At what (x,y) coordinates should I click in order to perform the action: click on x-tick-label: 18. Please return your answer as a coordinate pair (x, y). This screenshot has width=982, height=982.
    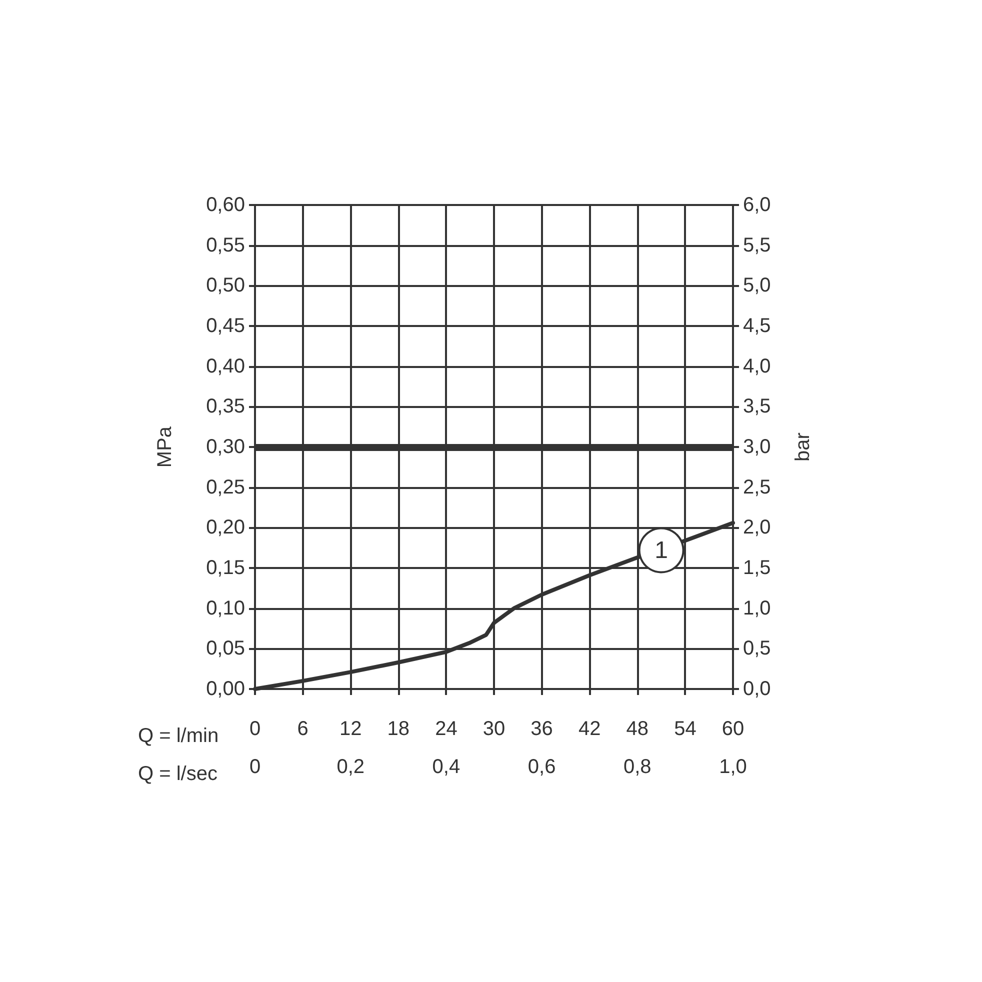
    Looking at the image, I should click on (398, 729).